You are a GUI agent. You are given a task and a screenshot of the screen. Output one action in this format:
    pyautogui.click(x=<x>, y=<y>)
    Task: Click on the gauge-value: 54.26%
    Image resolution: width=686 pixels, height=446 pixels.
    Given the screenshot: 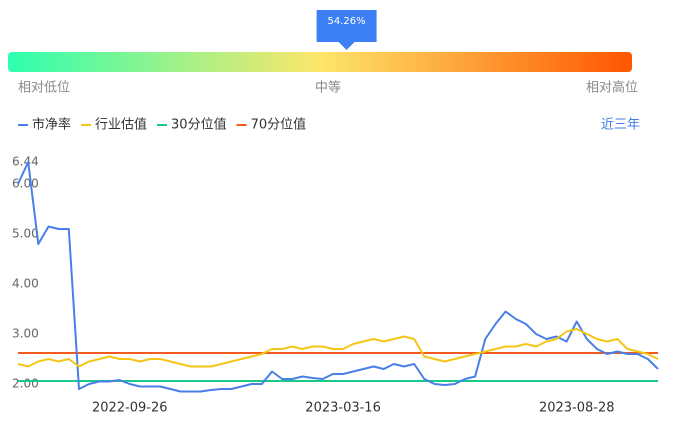 What is the action you would take?
    pyautogui.click(x=347, y=21)
    